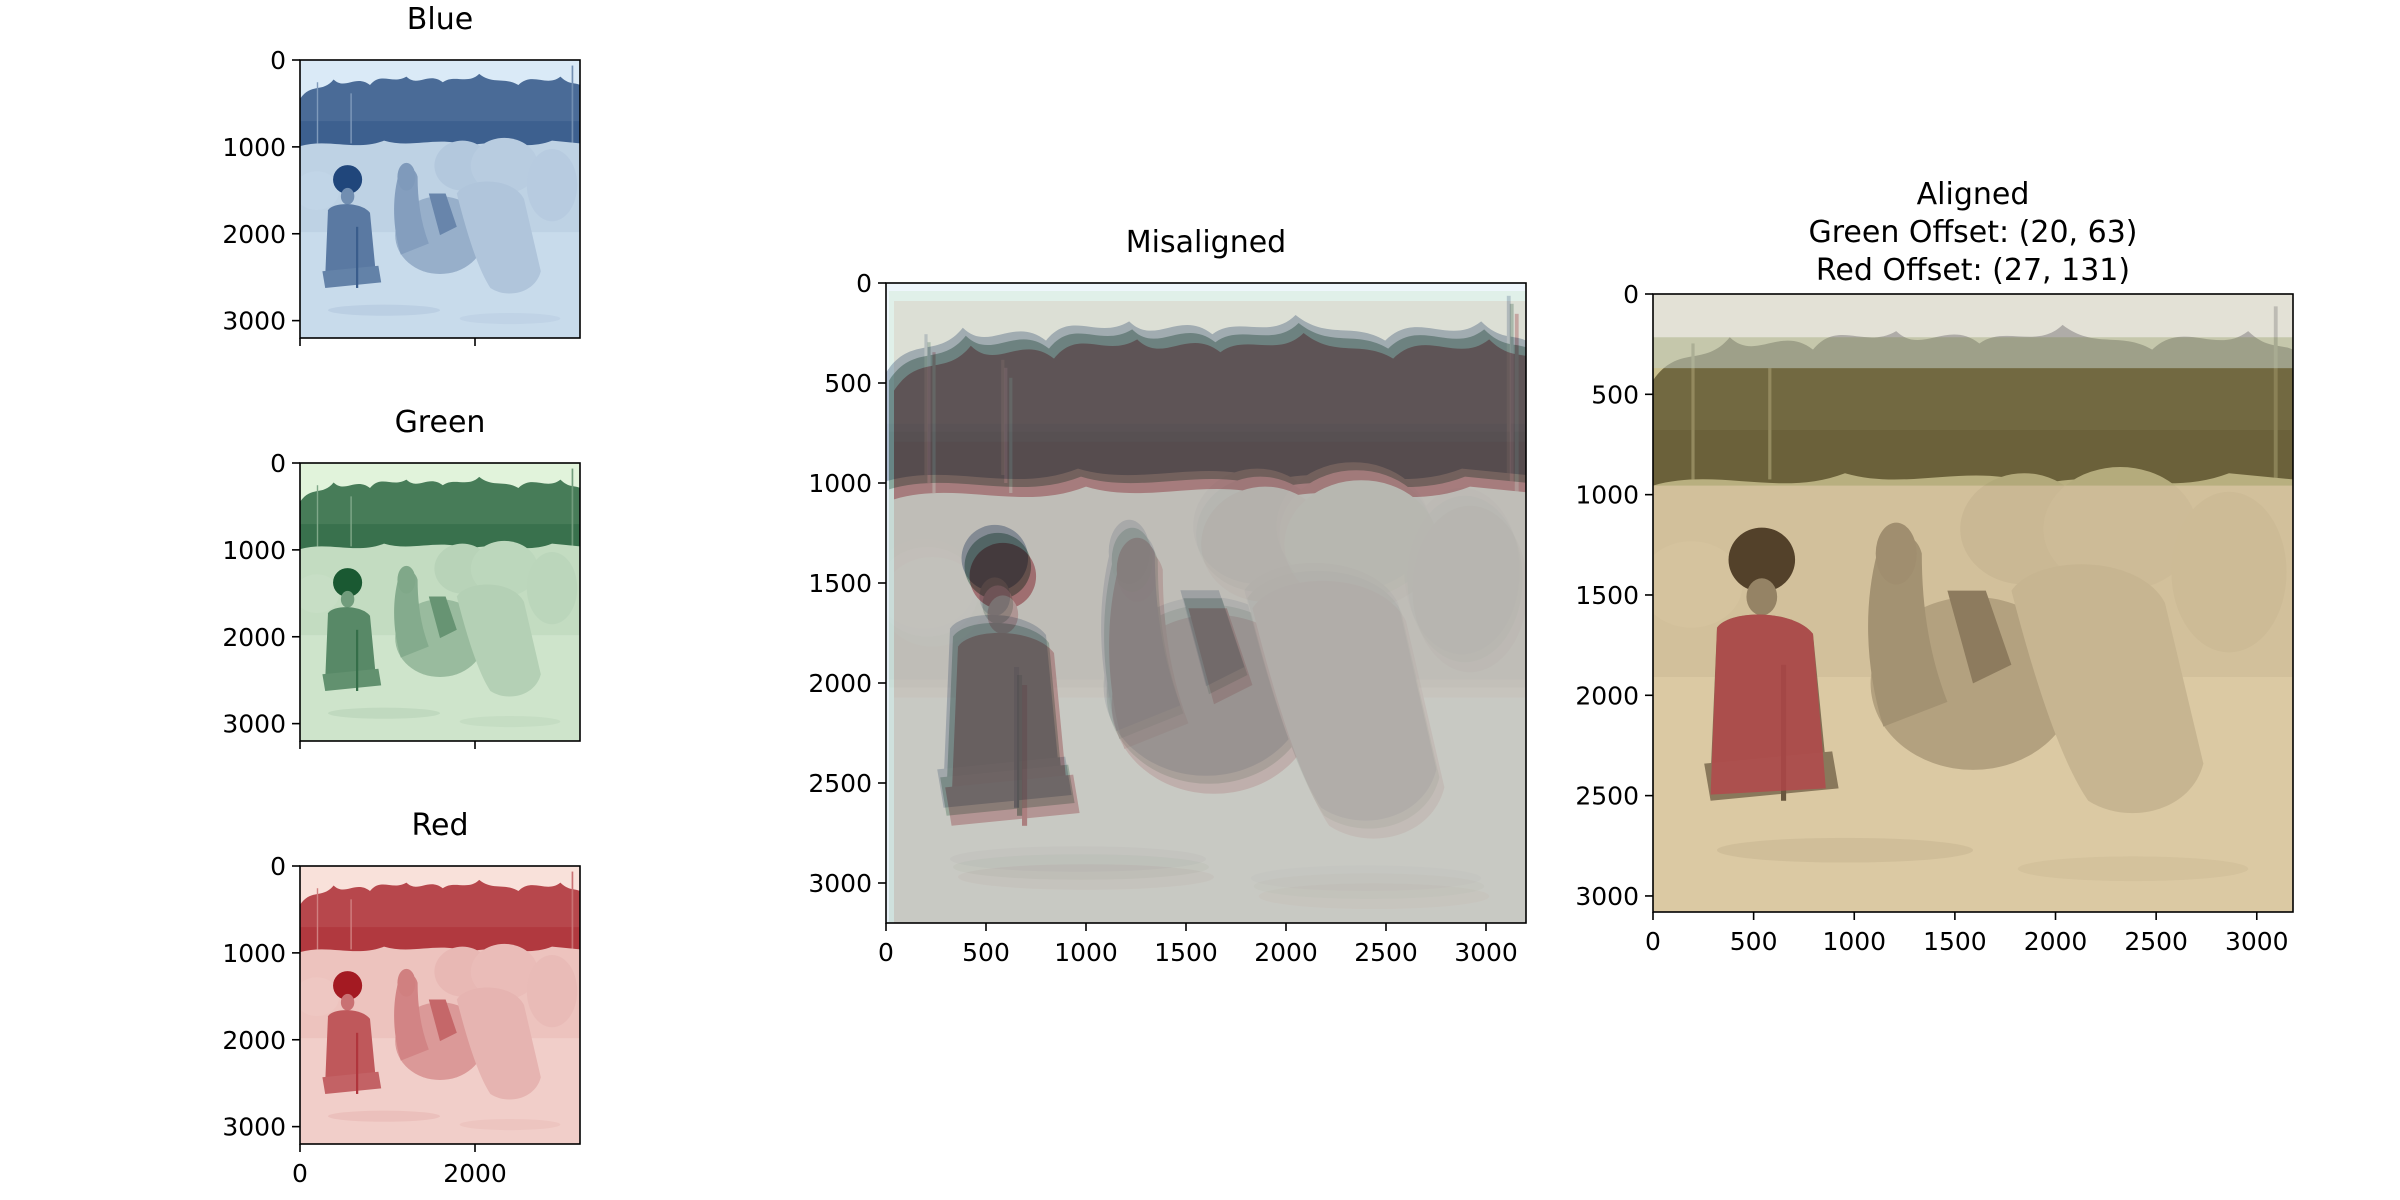  I want to click on ytick-label-red: 0, so click(278, 866).